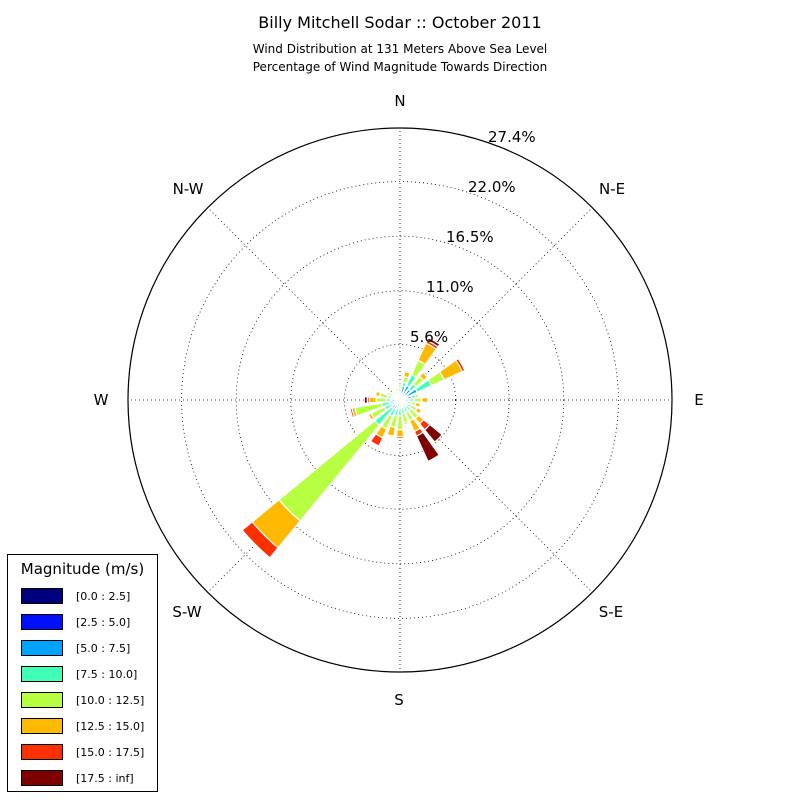 Image resolution: width=800 pixels, height=800 pixels. What do you see at coordinates (103, 648) in the screenshot?
I see `legend-label: [5.0 : 7.5]` at bounding box center [103, 648].